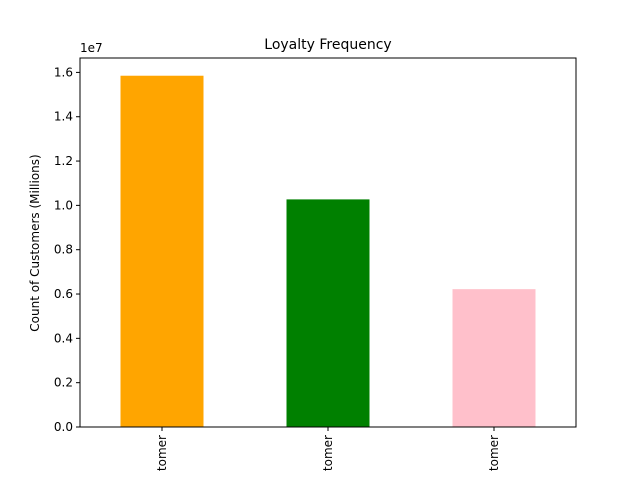  What do you see at coordinates (328, 453) in the screenshot?
I see `x-tick-label-2: tomer` at bounding box center [328, 453].